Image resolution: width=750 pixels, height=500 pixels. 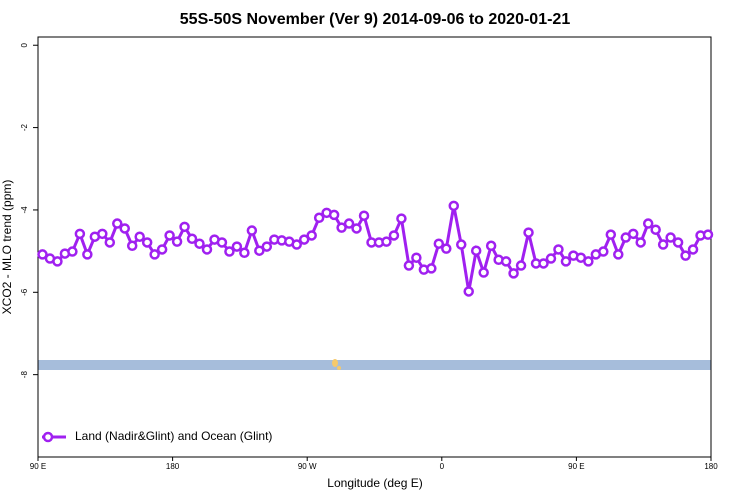 I want to click on y-axis-label: XCO2 - MLO trend (ppm), so click(x=7, y=247).